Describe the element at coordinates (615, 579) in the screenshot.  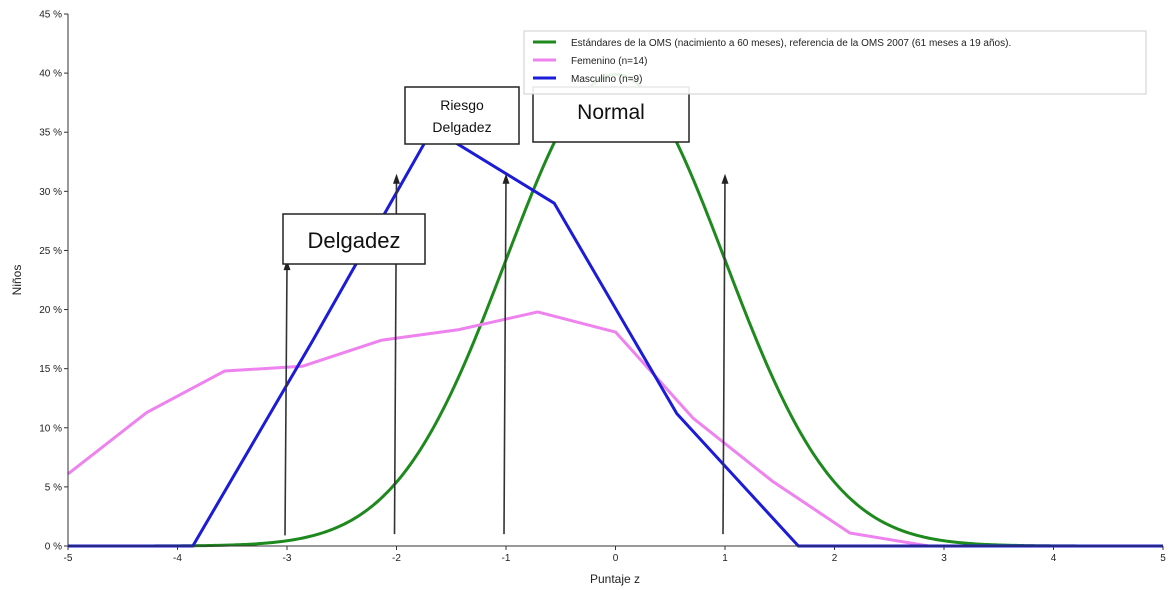
I see `x-axis-title: Puntaje z` at that location.